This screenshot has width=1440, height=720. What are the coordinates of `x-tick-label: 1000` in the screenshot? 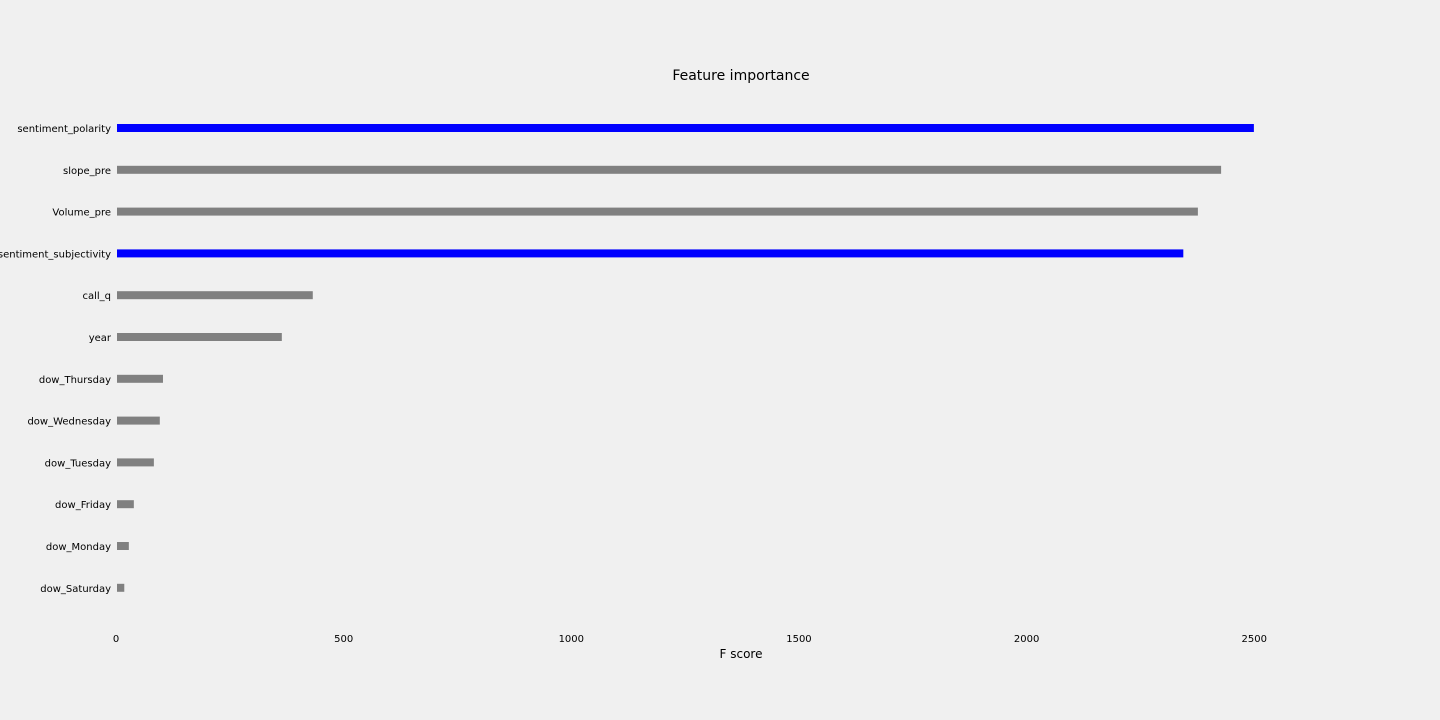 It's located at (571, 639).